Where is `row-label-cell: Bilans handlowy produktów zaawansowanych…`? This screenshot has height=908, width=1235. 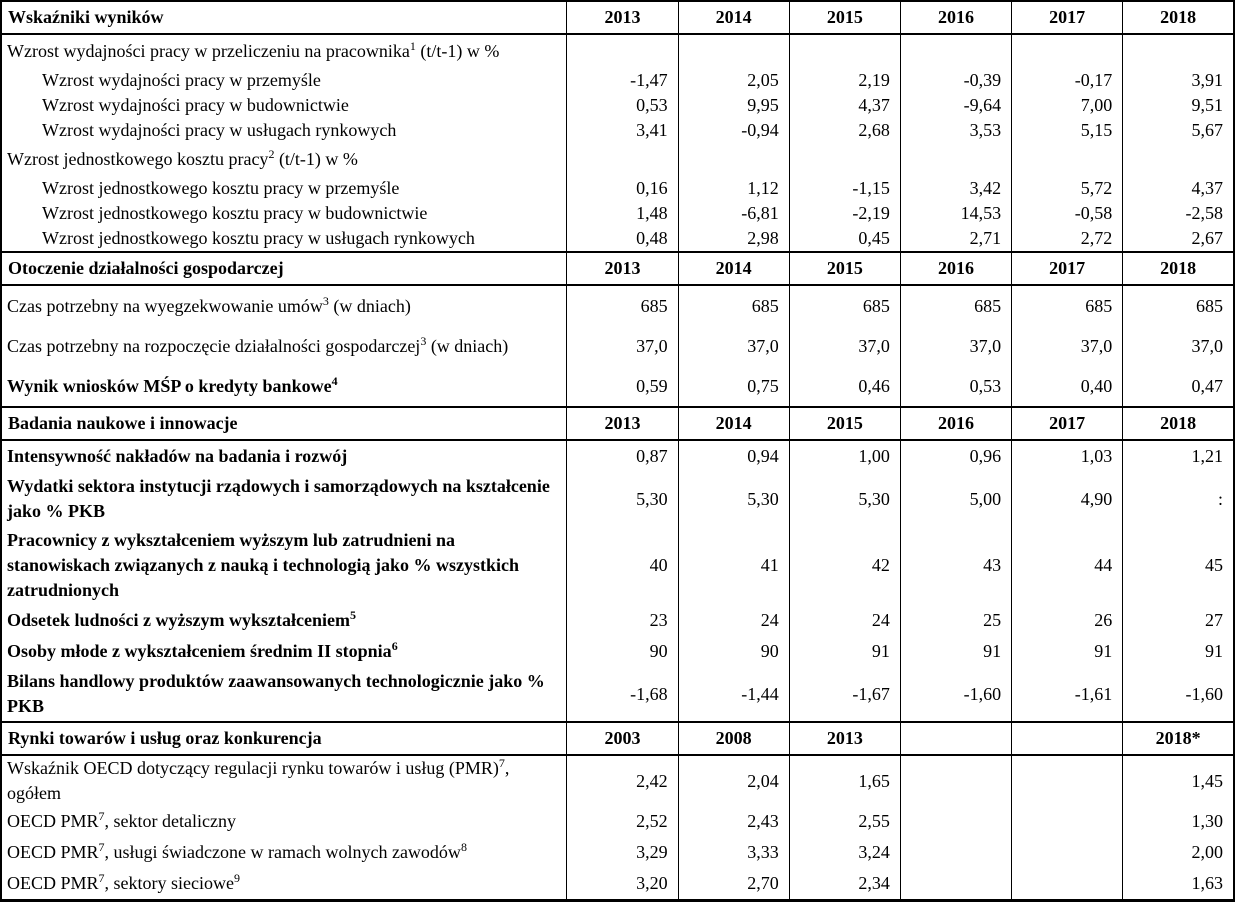
row-label-cell: Bilans handlowy produktów zaawansowanych… is located at coordinates (276, 693).